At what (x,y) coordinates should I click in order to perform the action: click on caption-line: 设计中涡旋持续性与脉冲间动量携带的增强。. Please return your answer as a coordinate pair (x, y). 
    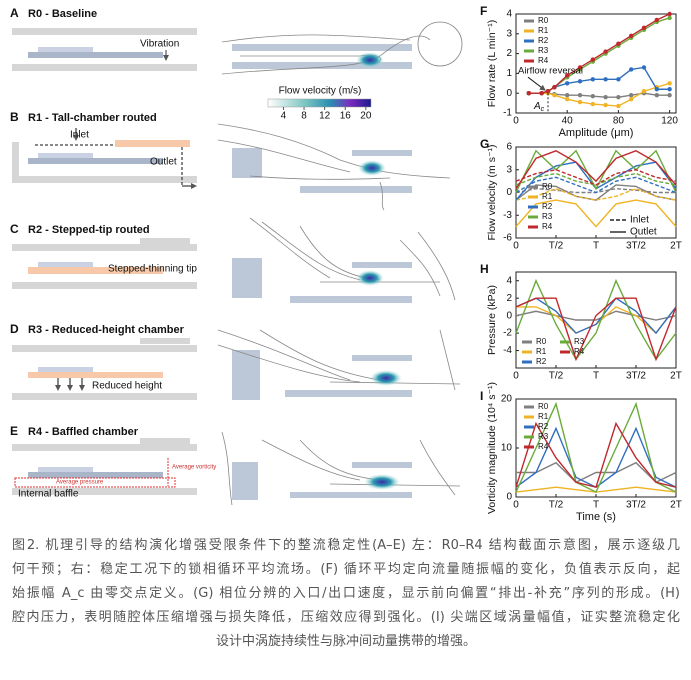
    Looking at the image, I should click on (345, 641).